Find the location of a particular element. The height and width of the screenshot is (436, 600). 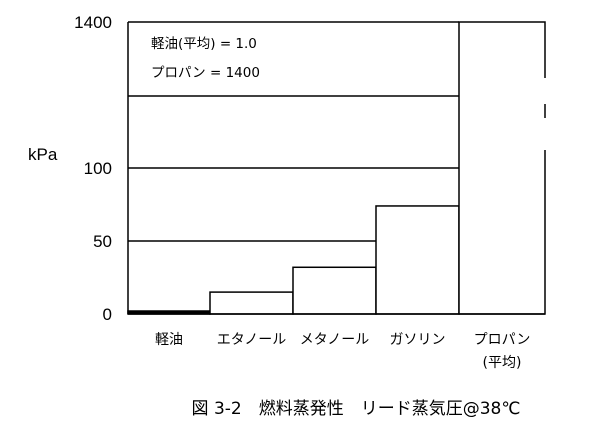

figure-caption: 図 3-2 燃料蒸発性 リード蒸気圧@38℃ is located at coordinates (356, 409).